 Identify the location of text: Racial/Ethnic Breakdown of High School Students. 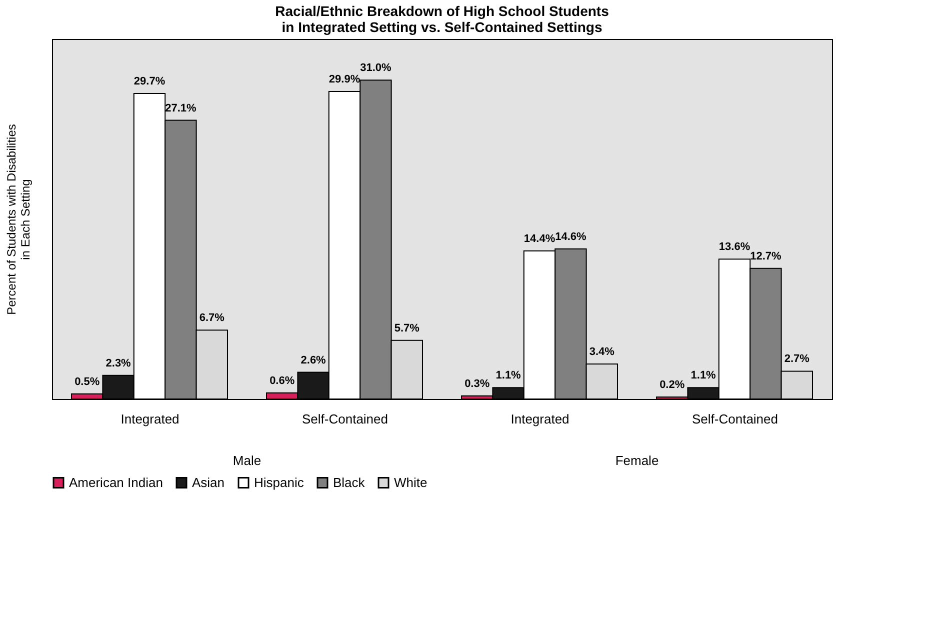
(442, 11).